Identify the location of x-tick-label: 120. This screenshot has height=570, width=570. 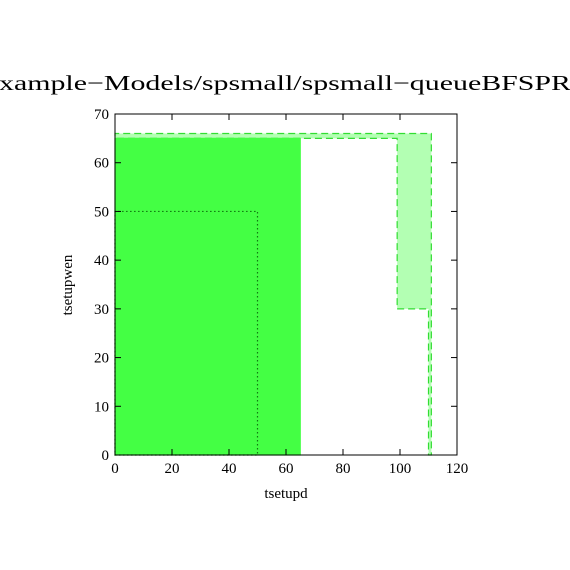
(457, 469).